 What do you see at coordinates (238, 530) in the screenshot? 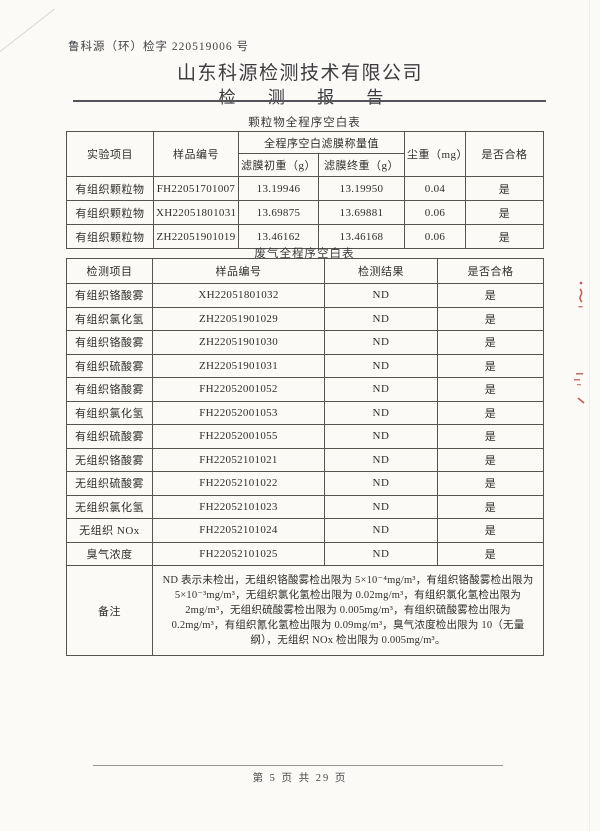
I see `cell-sample: FH22052101024` at bounding box center [238, 530].